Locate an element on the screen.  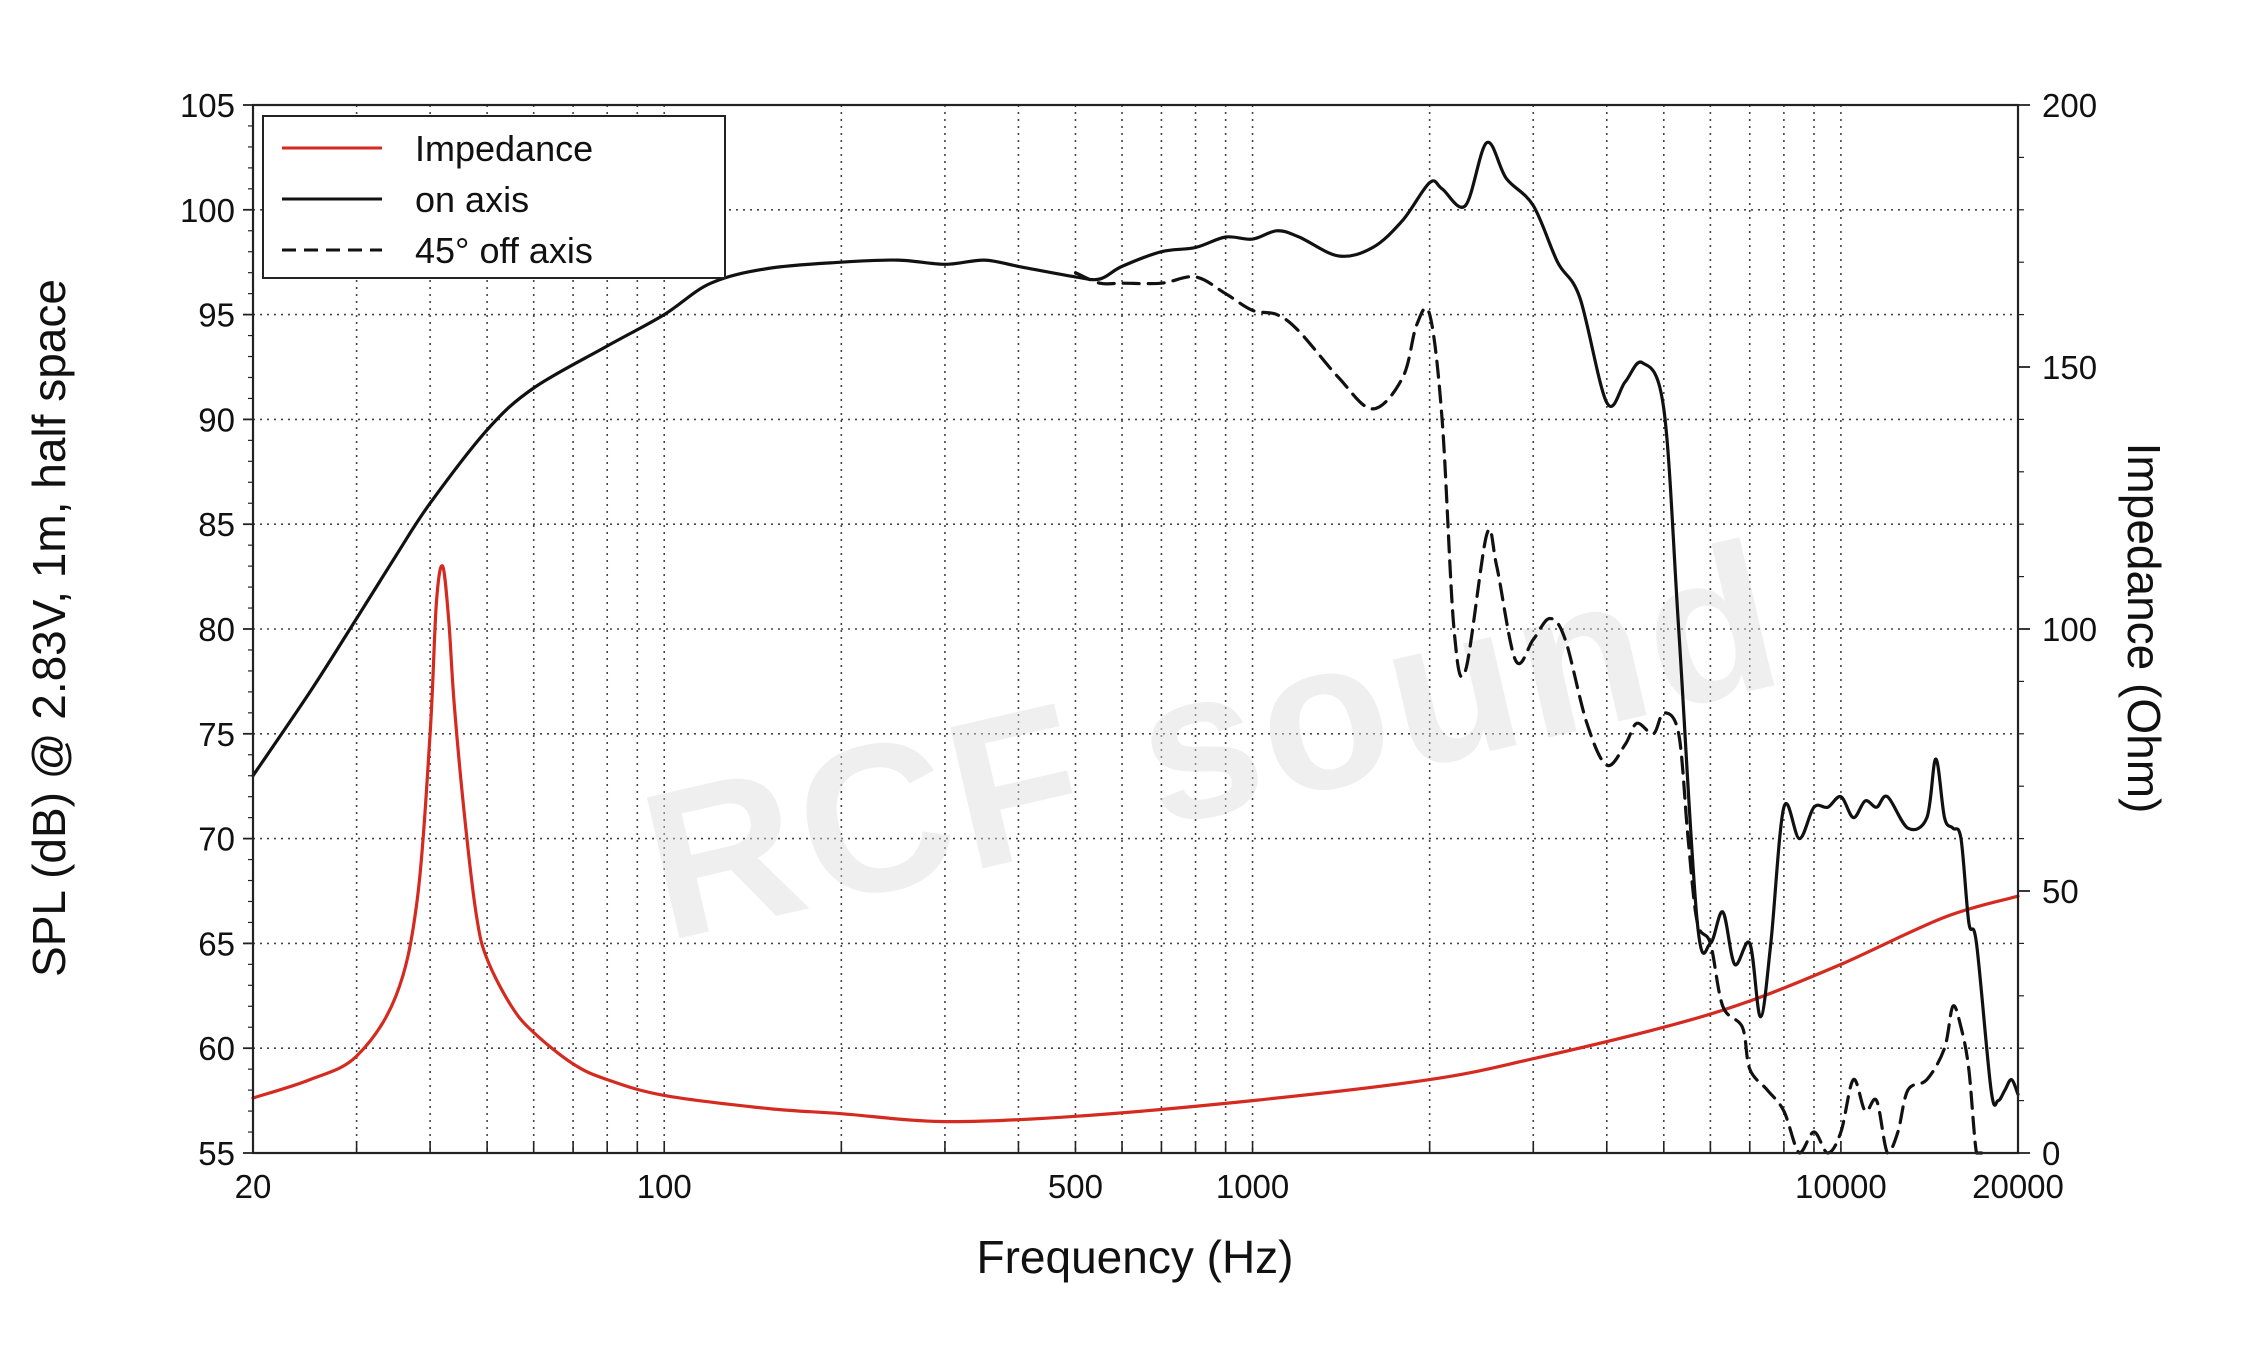
x-tick-label: 20000 is located at coordinates (2018, 1186).